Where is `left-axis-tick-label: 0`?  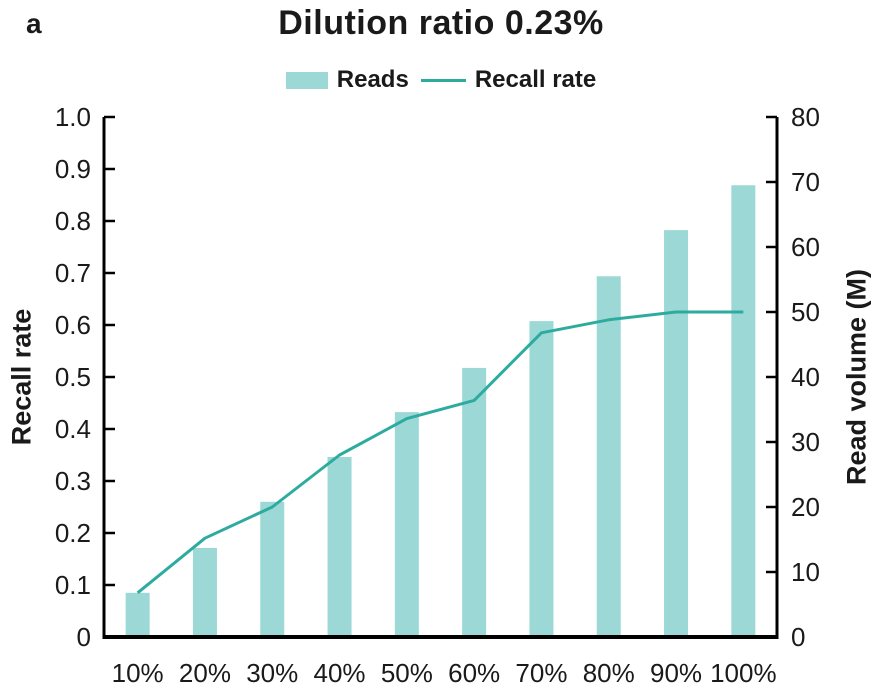
left-axis-tick-label: 0 is located at coordinates (84, 637).